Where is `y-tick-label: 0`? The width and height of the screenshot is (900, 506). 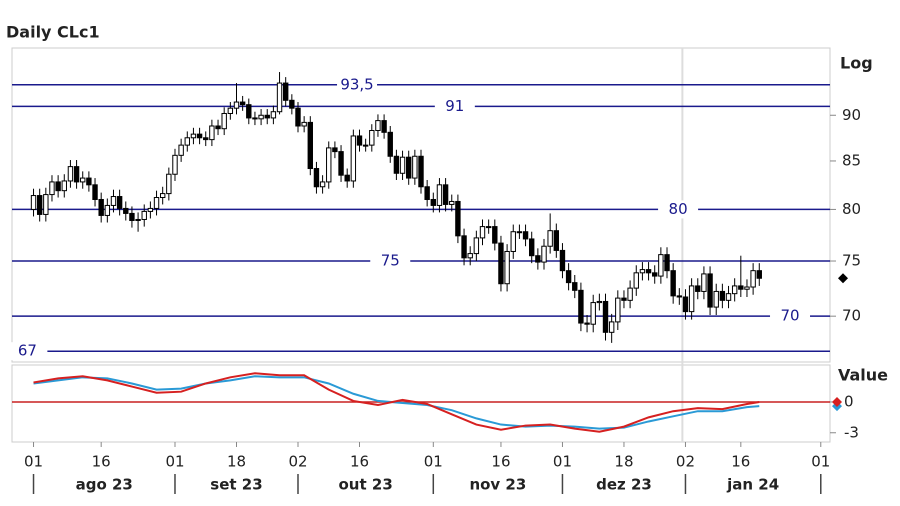
y-tick-label: 0 is located at coordinates (849, 401).